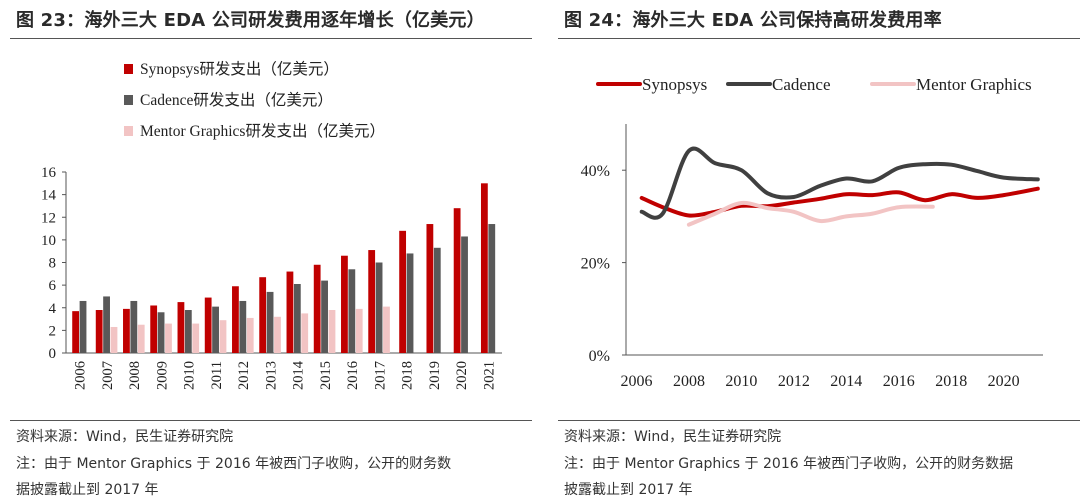  I want to click on y-tick-label-0: 0%, so click(599, 356).